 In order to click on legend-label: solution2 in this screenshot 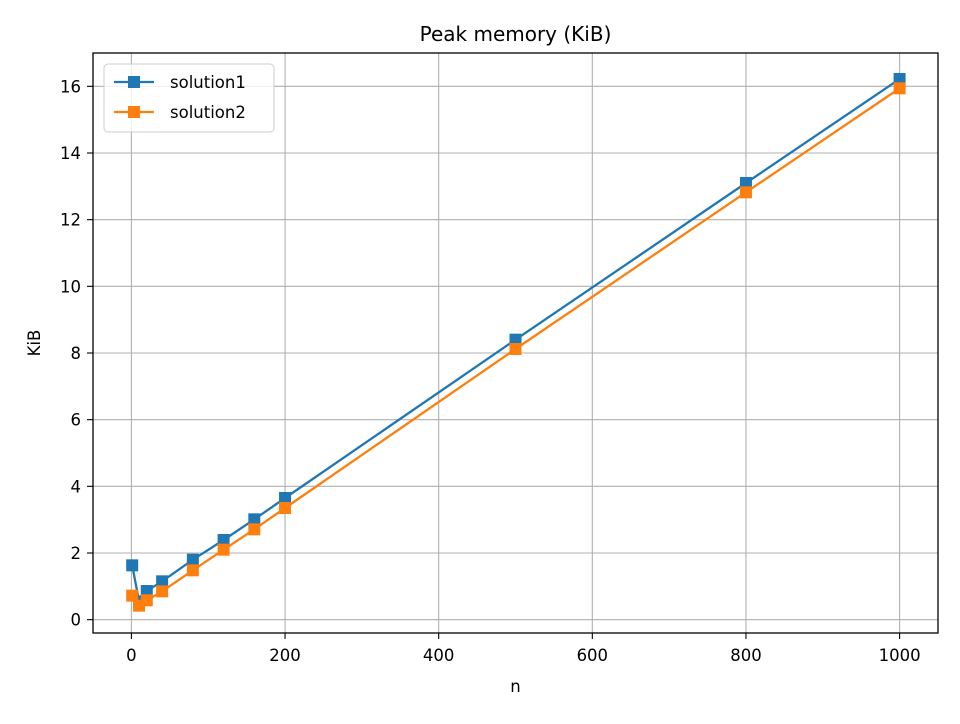, I will do `click(208, 112)`.